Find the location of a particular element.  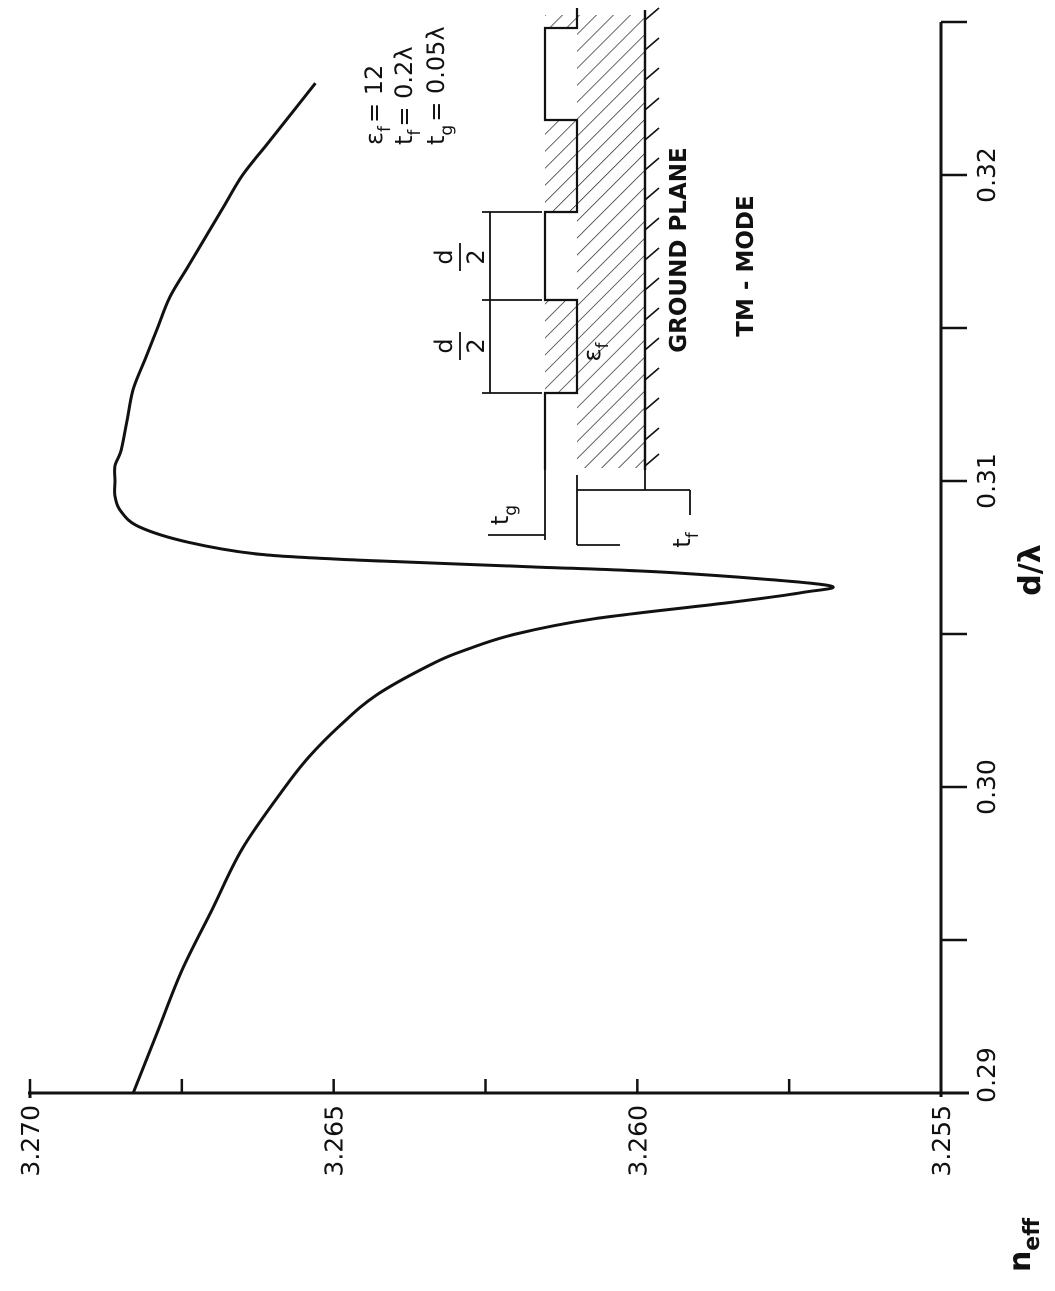

svg-text: neff is located at coordinates (1024, 1244).